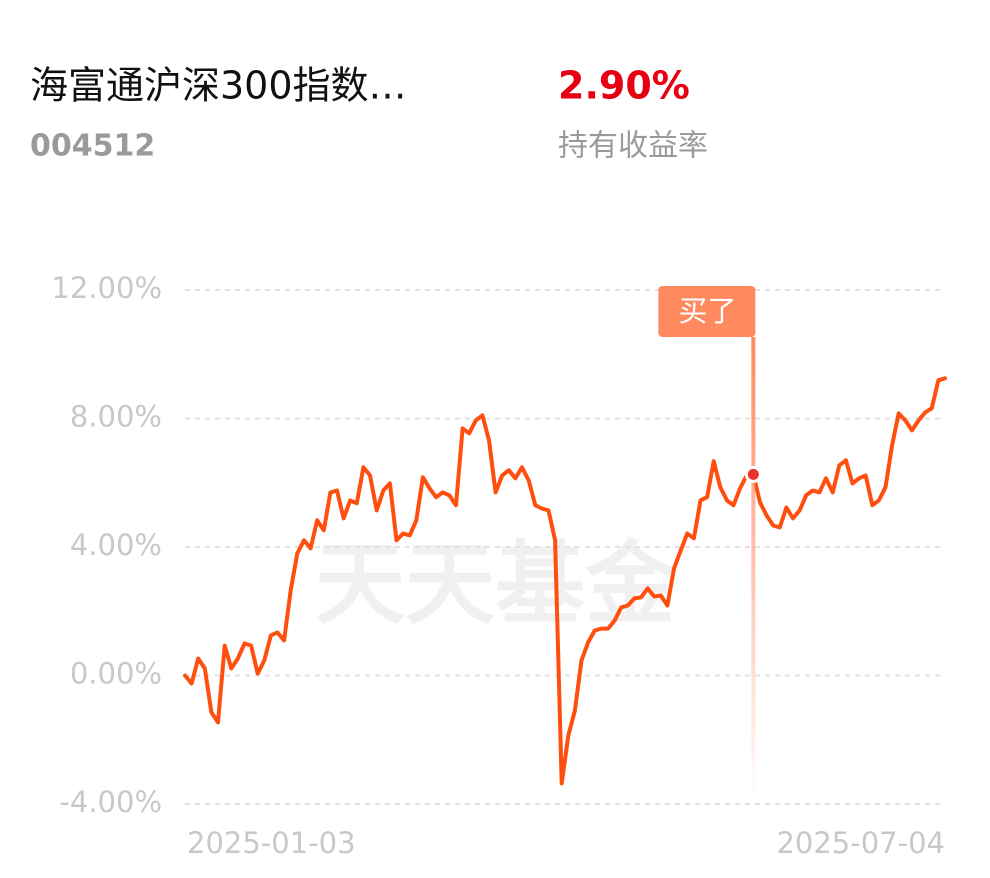 The height and width of the screenshot is (878, 990). I want to click on buy-line, so click(753, 570).